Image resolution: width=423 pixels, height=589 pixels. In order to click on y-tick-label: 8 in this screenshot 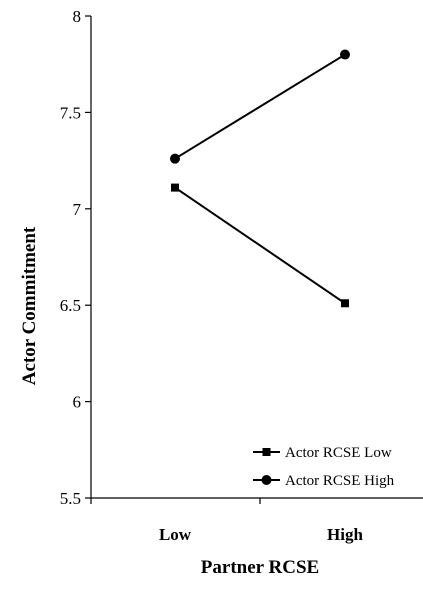, I will do `click(77, 16)`.